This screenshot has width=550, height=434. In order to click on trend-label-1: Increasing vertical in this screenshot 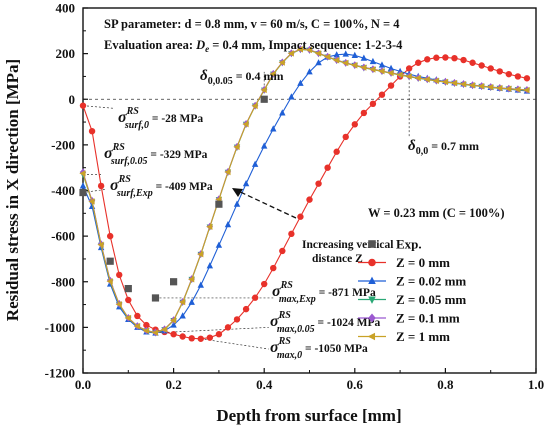, I will do `click(347, 245)`.